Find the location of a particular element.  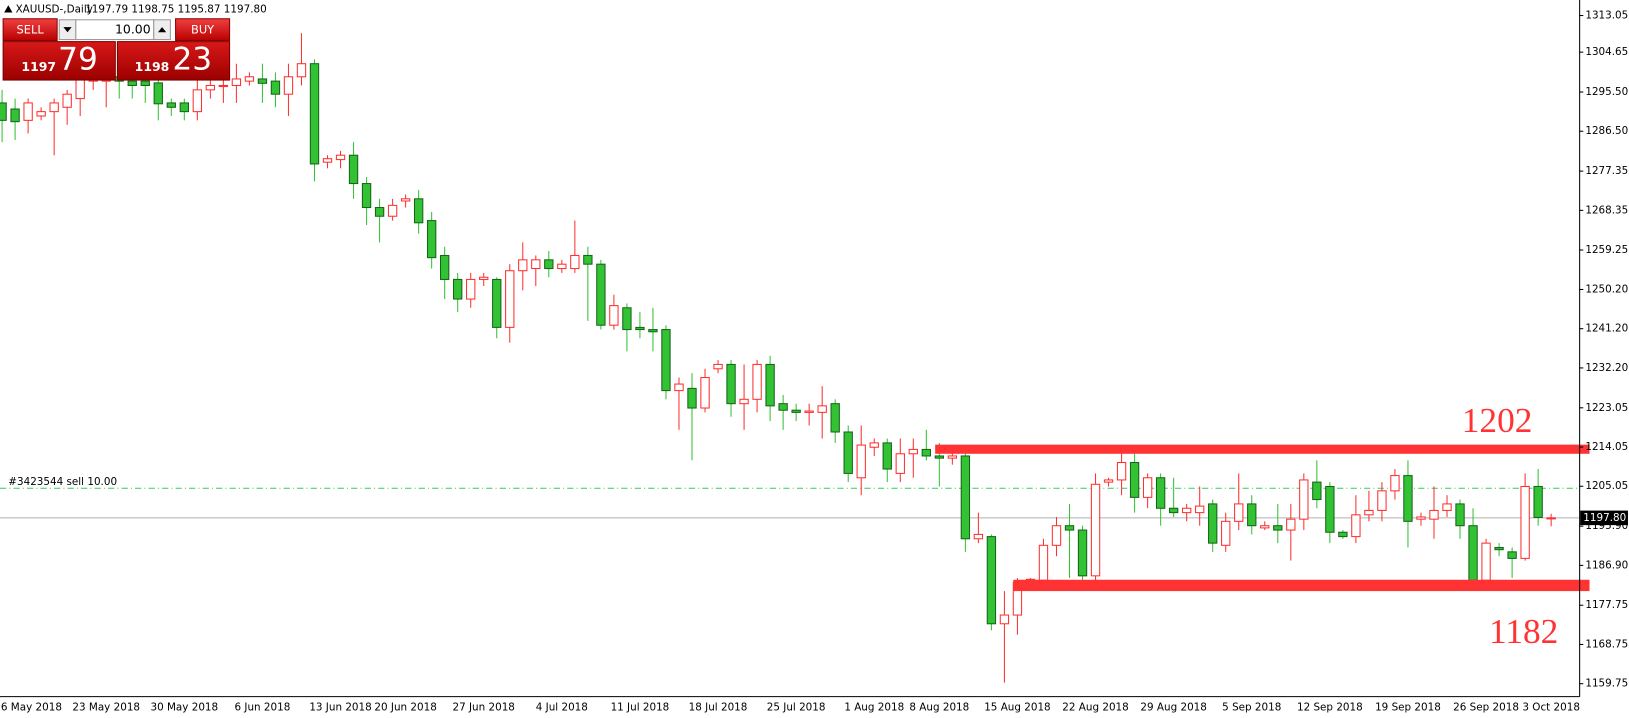

sell-price-box is located at coordinates (59, 61).